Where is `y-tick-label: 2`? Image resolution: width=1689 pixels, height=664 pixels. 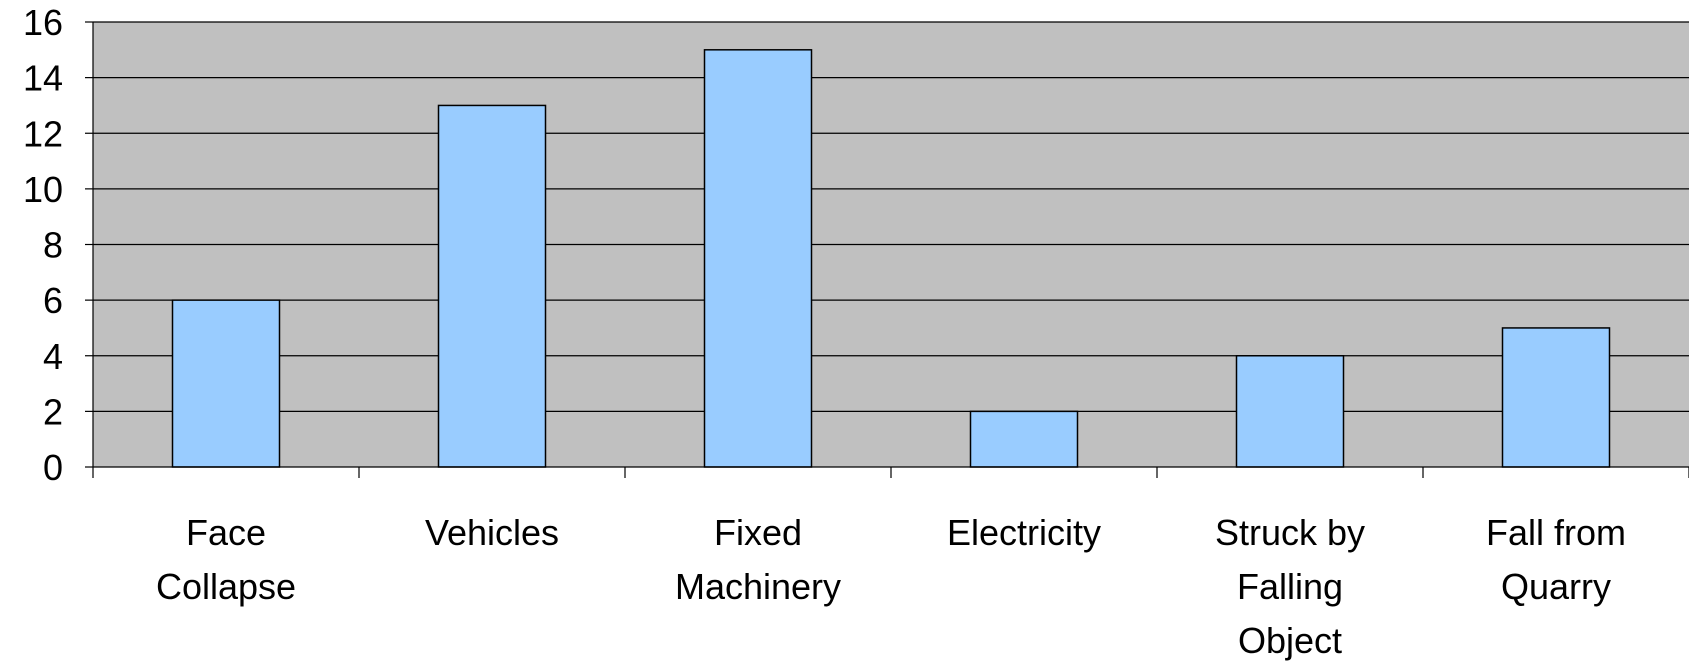 y-tick-label: 2 is located at coordinates (53, 411).